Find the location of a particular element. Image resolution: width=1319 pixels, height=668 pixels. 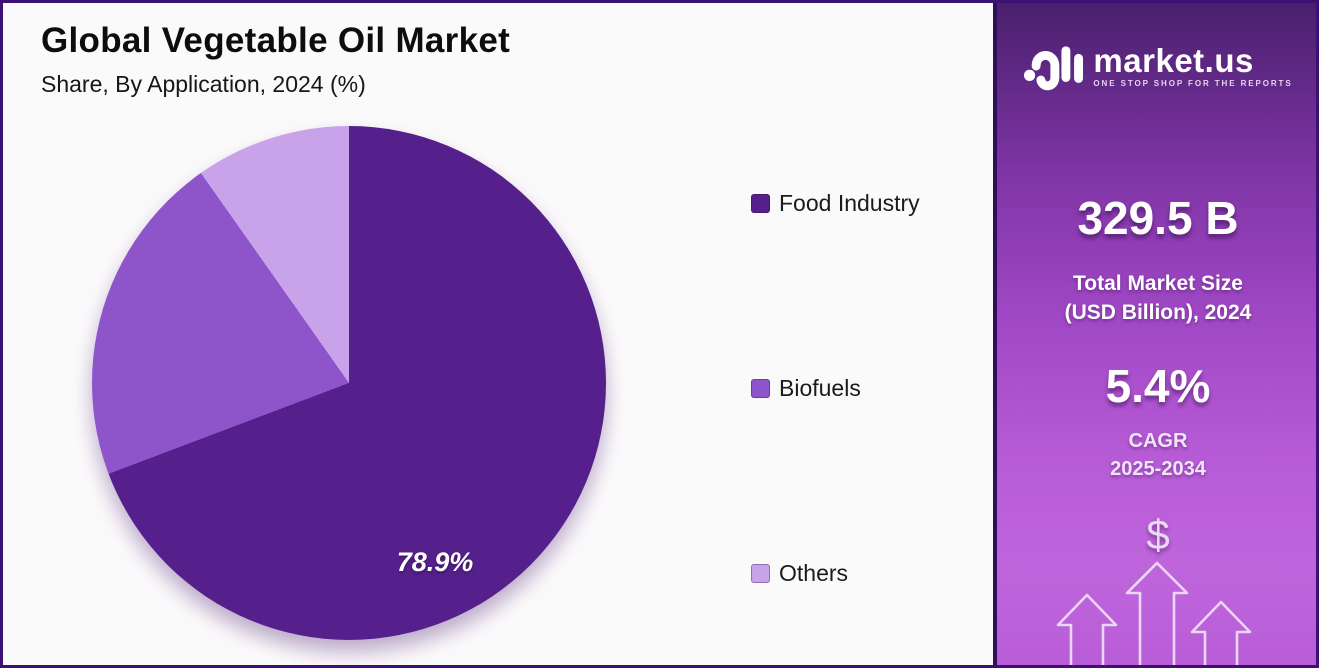

legend-item-biofuels: Biofuels is located at coordinates (806, 387).